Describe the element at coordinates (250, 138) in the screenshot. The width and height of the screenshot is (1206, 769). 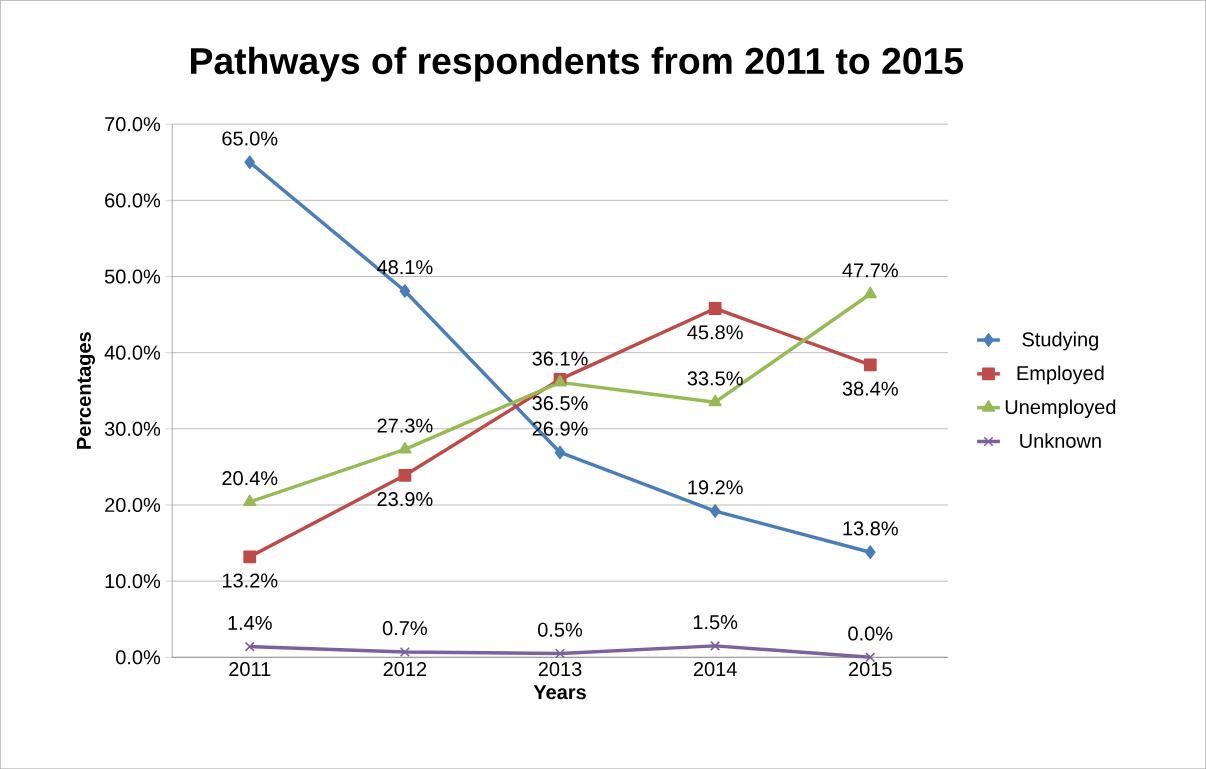
I see `data-label: 65.0%` at that location.